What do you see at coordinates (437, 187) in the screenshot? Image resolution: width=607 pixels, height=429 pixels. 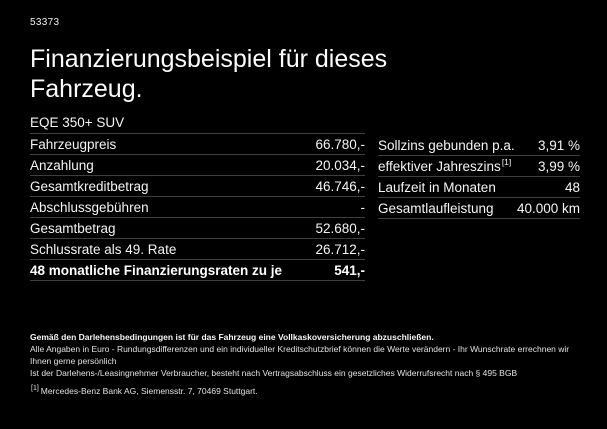 I see `row-label: Laufzeit in Monaten` at bounding box center [437, 187].